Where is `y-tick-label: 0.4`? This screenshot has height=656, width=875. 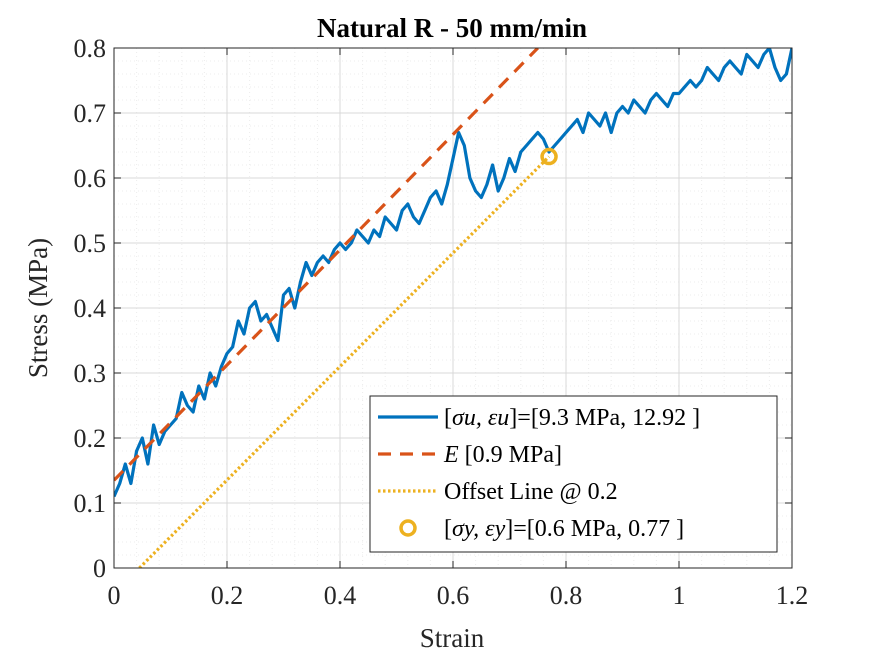 y-tick-label: 0.4 is located at coordinates (90, 308).